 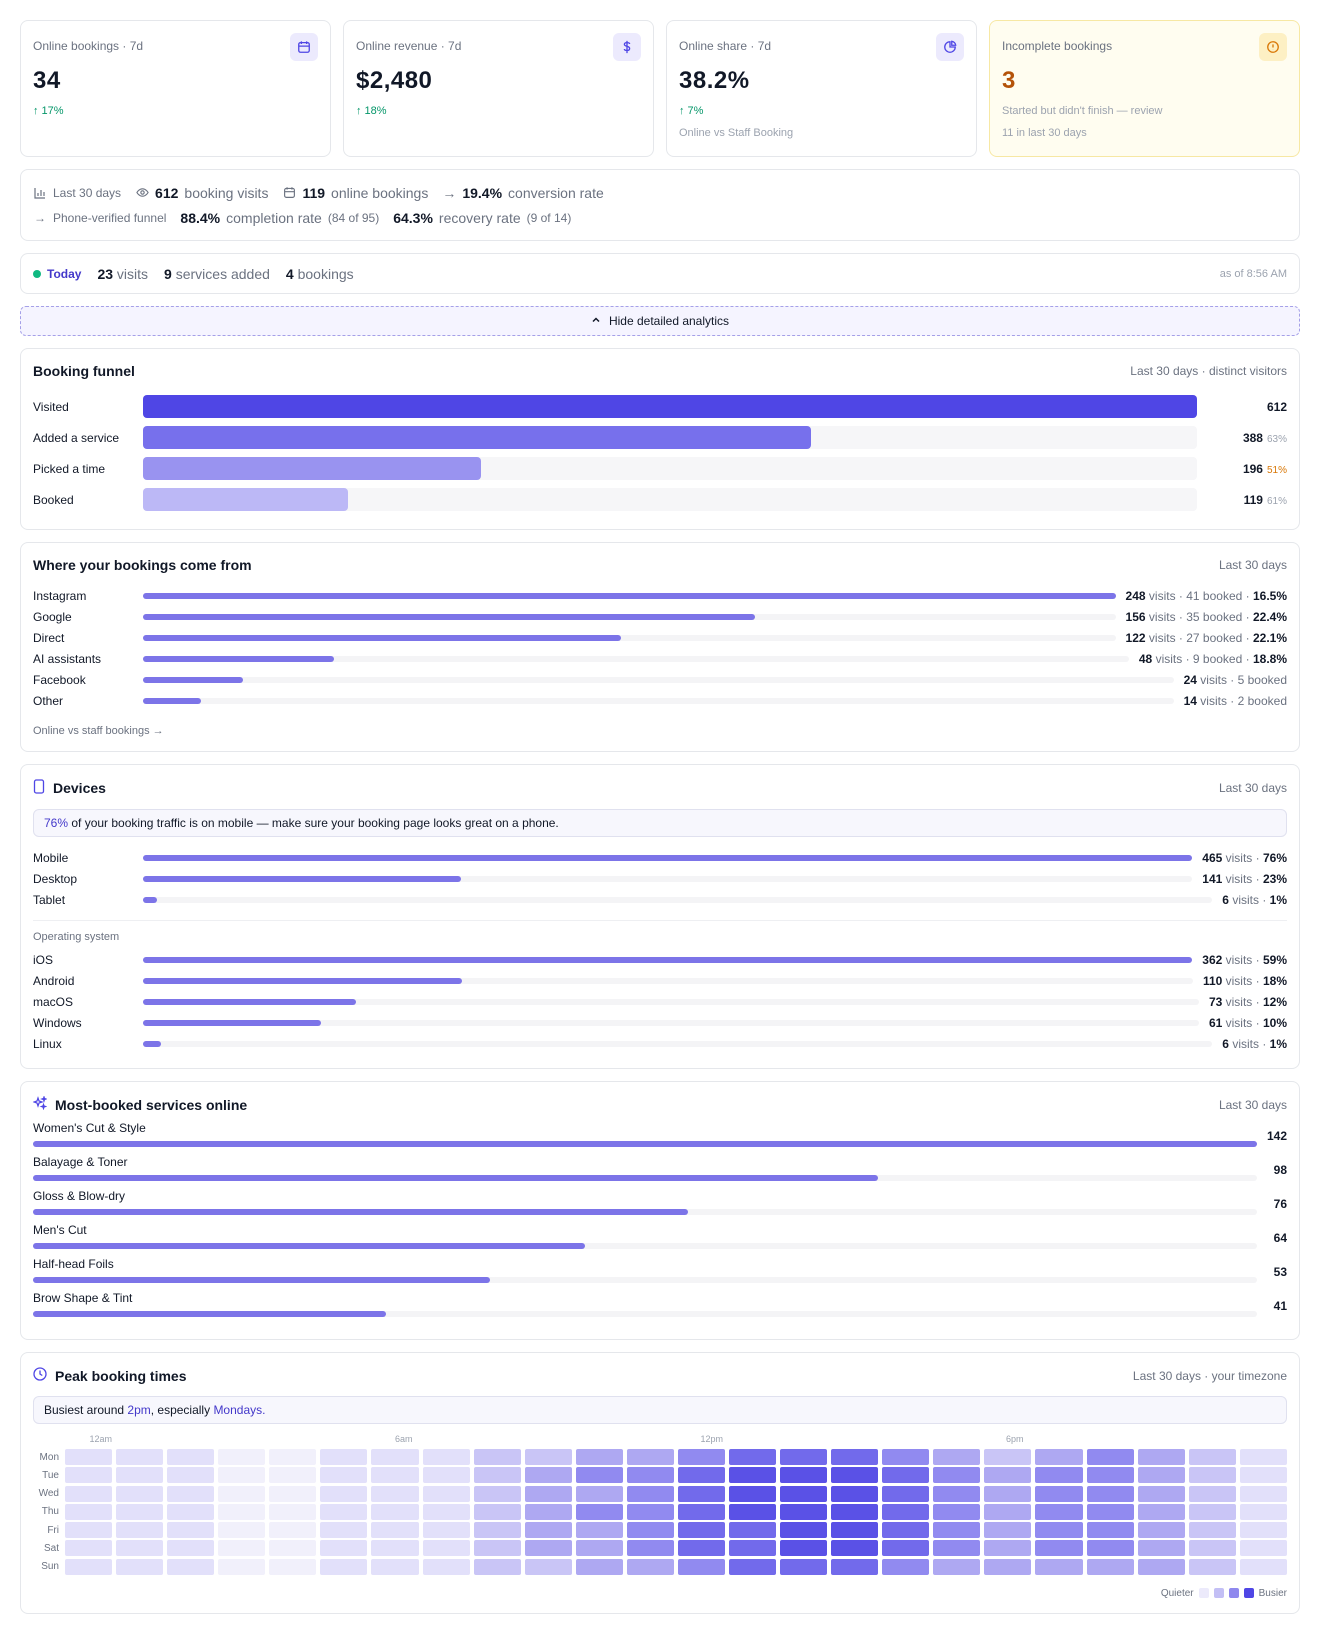 I want to click on hide-analytics-toggle: Hide detailed analytics, so click(x=660, y=321).